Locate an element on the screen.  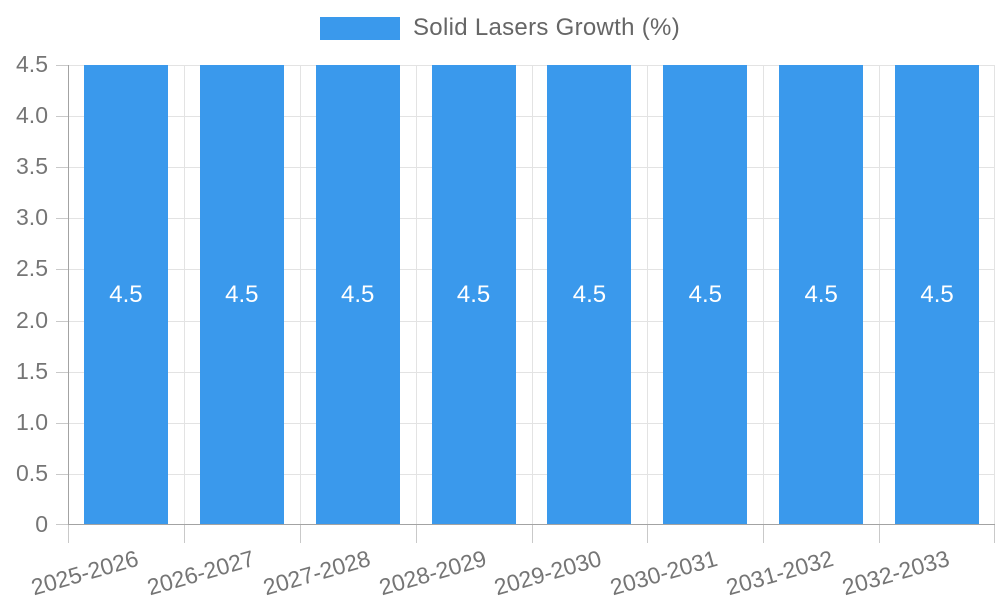
y-axis-label: 2.0 is located at coordinates (32, 319).